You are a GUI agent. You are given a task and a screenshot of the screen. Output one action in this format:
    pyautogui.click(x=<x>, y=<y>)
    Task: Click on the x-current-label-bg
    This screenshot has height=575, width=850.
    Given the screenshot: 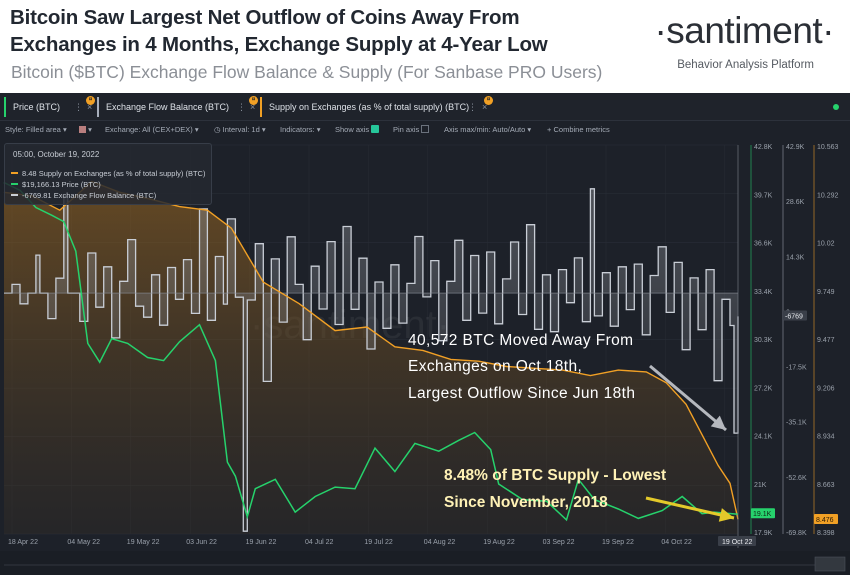 What is the action you would take?
    pyautogui.click(x=737, y=541)
    